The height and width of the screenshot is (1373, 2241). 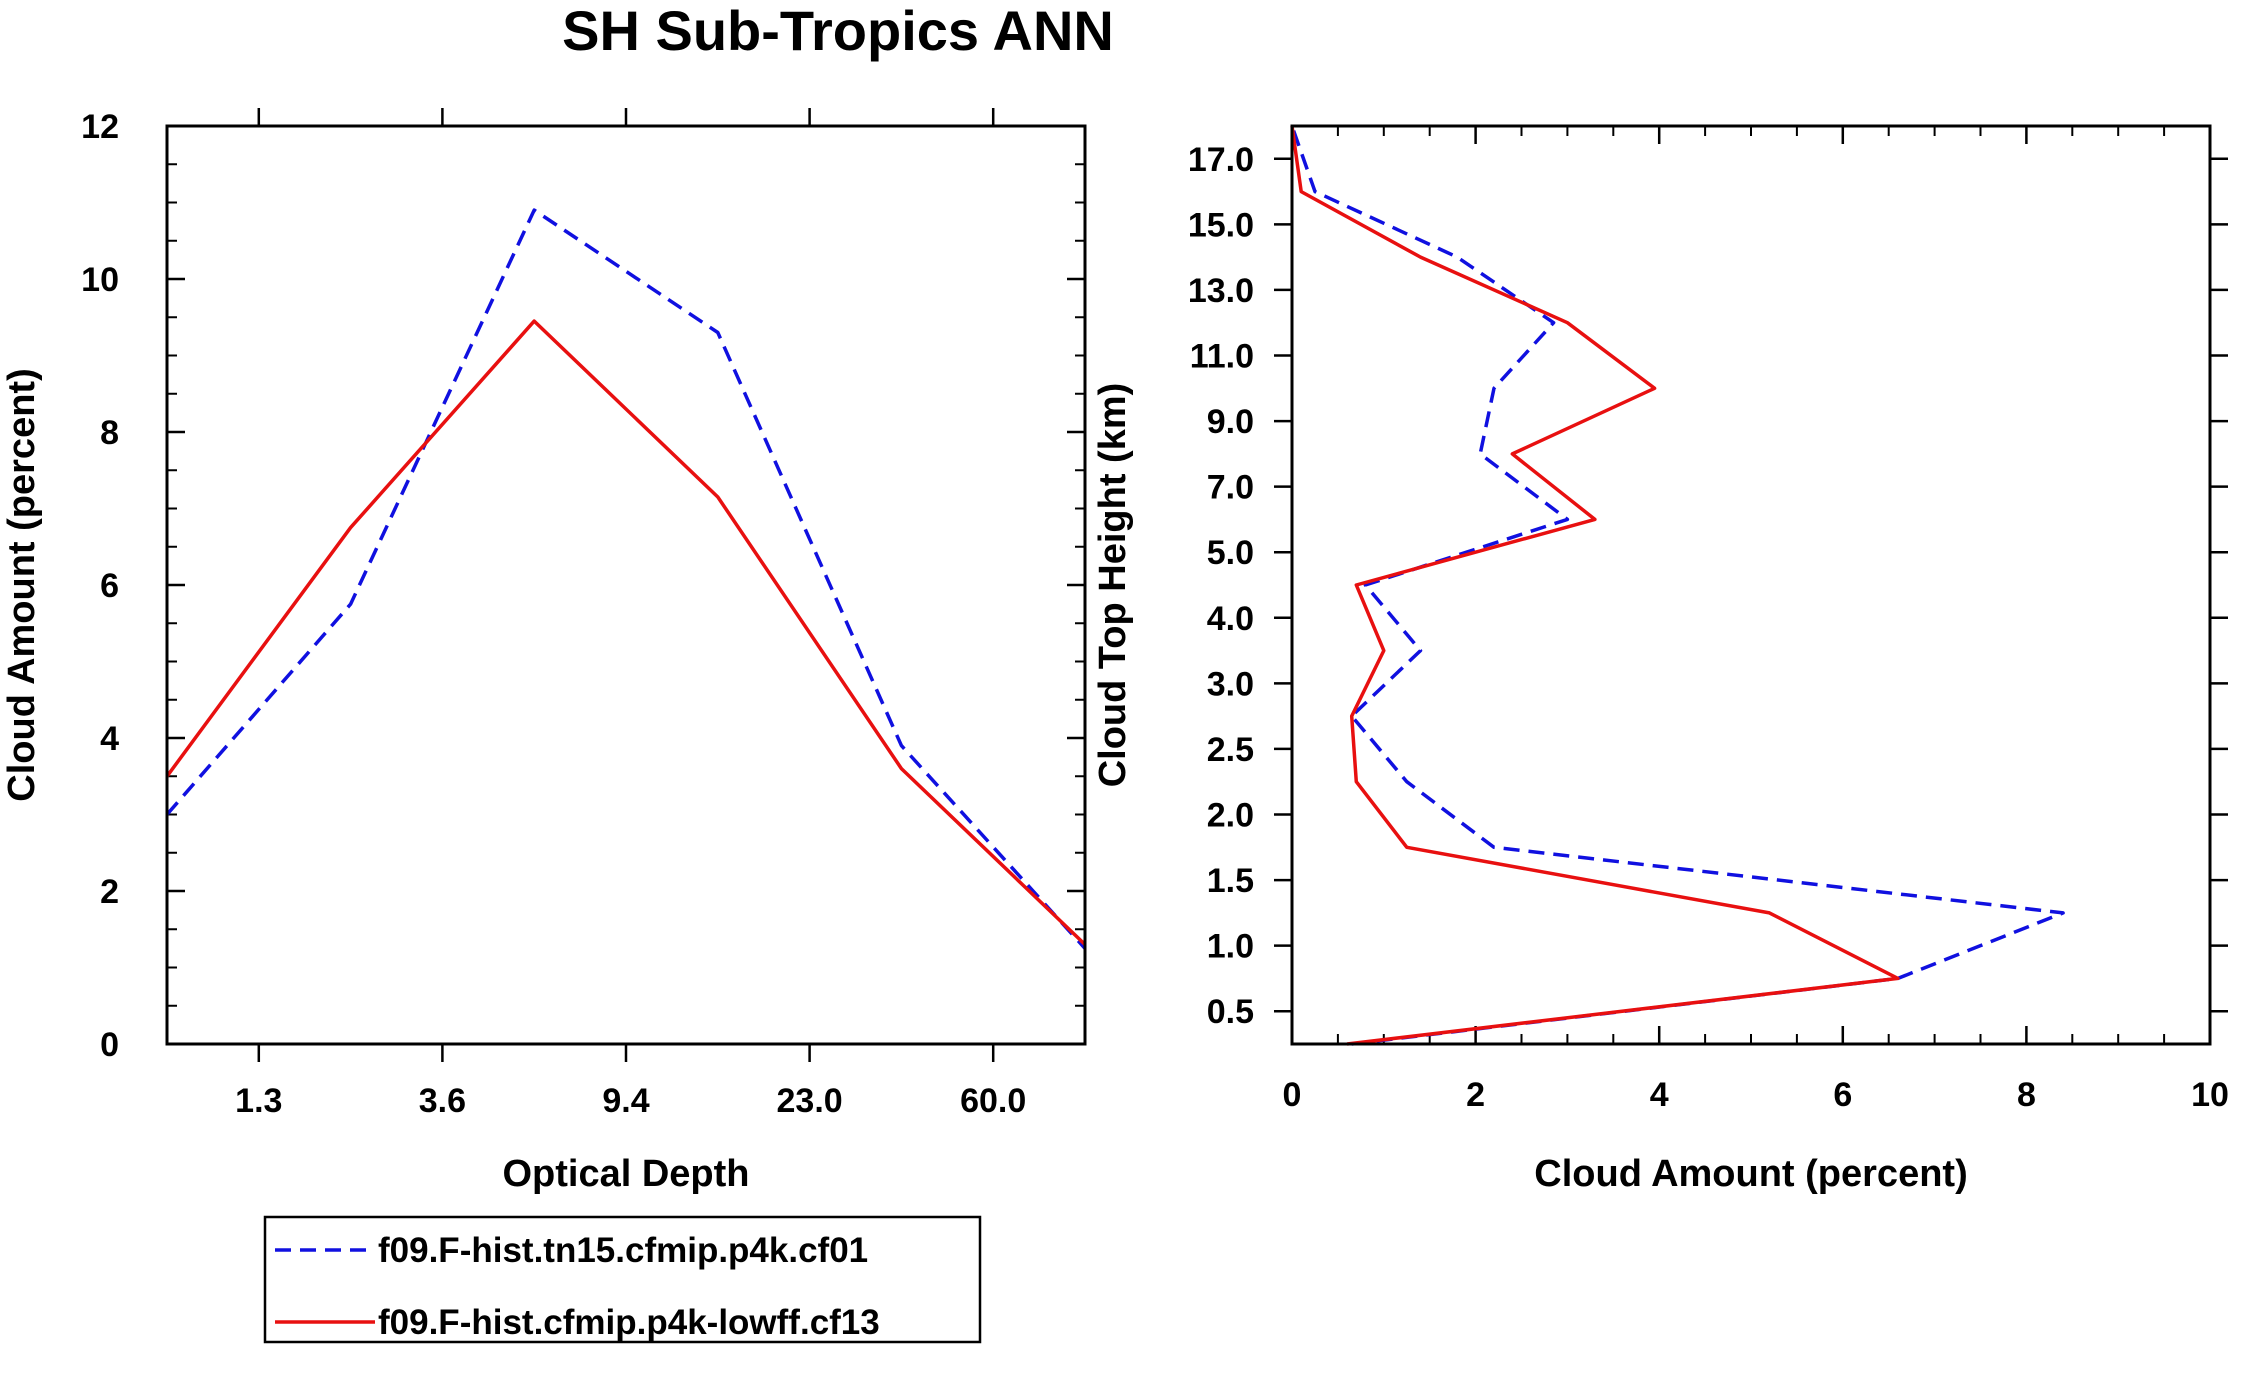 I want to click on x-tick-label: 9.4, so click(x=625, y=1101).